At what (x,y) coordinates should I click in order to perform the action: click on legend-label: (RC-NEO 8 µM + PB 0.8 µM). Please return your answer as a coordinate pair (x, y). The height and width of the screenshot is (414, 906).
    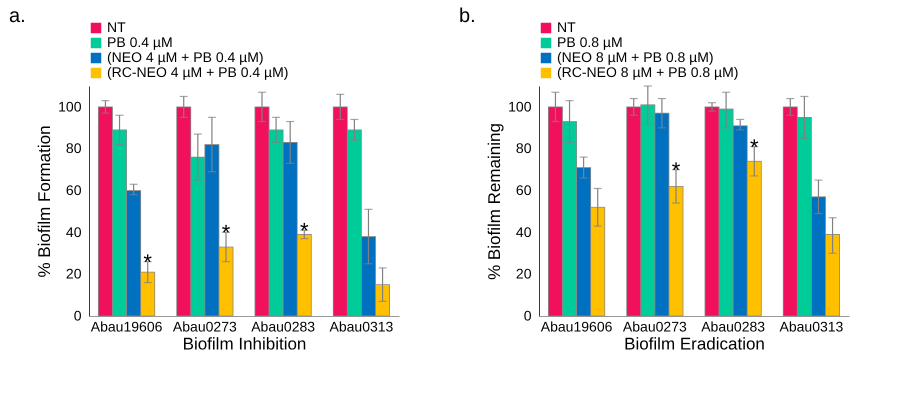
    Looking at the image, I should click on (647, 72).